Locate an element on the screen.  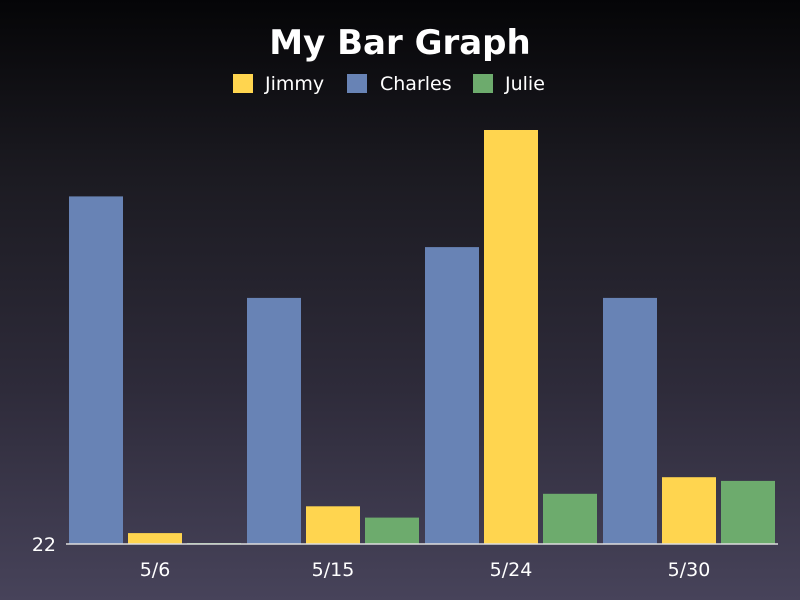
legend-label-charles: Charles is located at coordinates (416, 84).